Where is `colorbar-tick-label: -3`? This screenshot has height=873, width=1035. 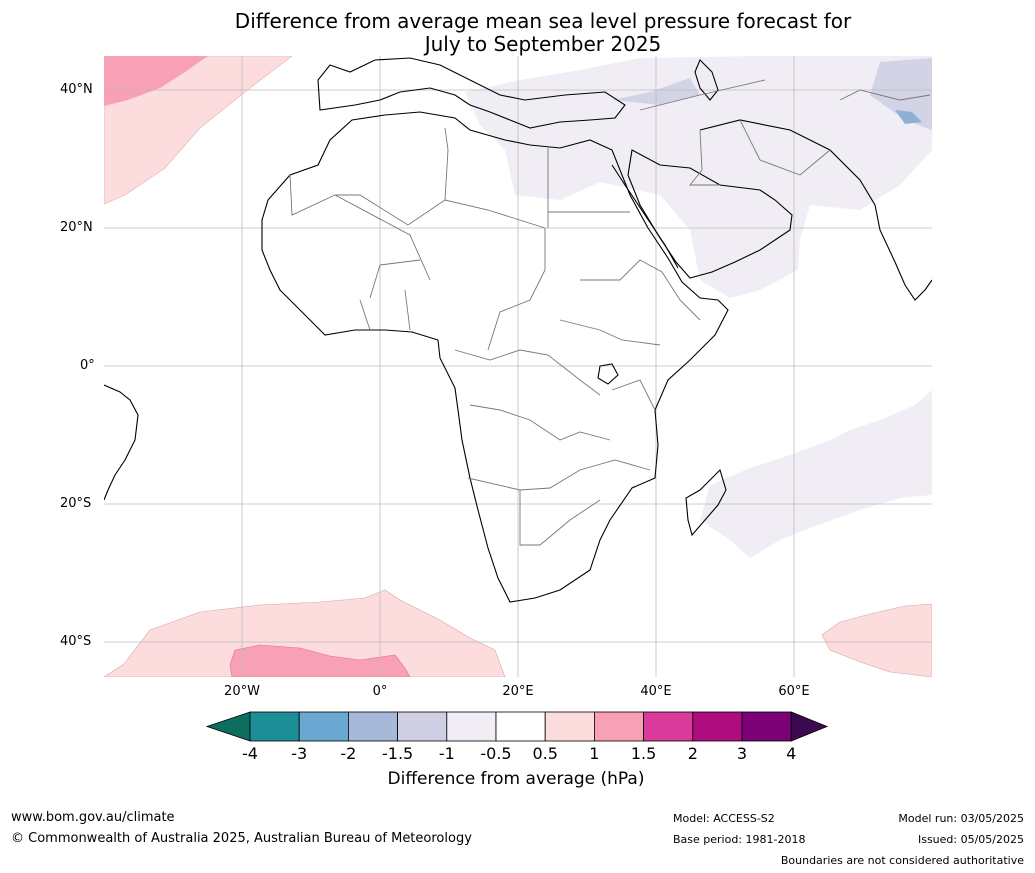
colorbar-tick-label: -3 is located at coordinates (299, 753).